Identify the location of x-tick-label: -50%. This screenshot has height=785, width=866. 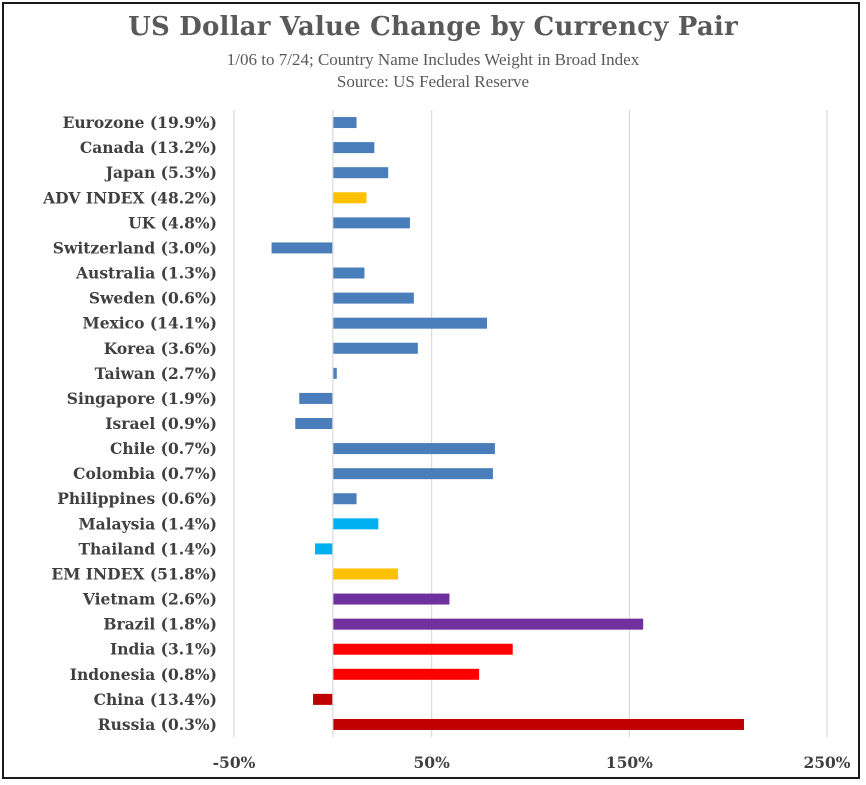
(234, 762).